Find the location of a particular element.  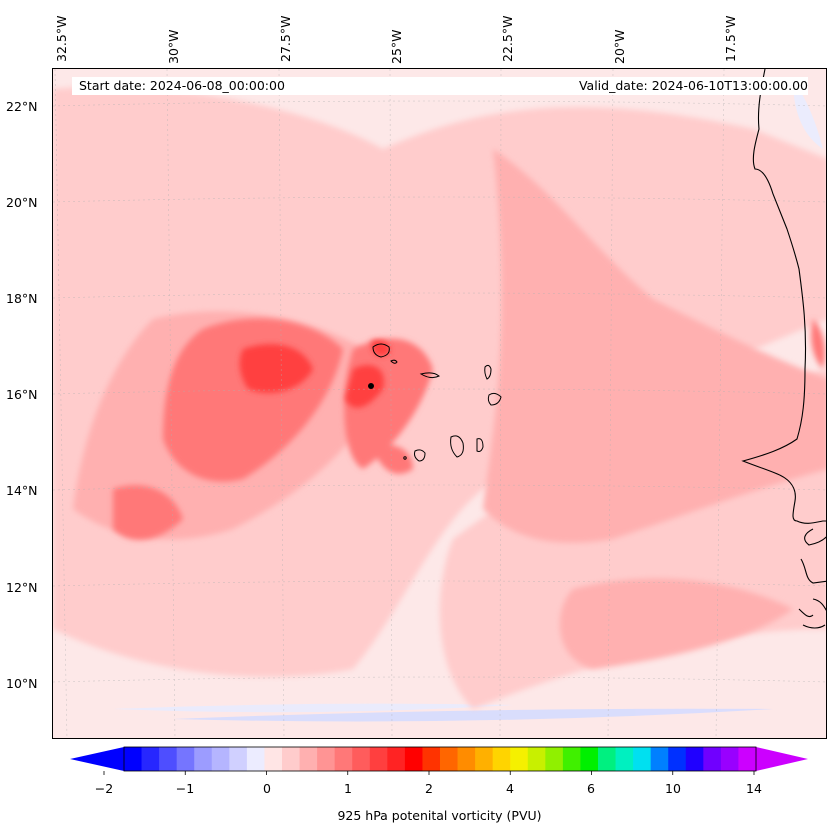

pv-band-core is located at coordinates (314, 373).